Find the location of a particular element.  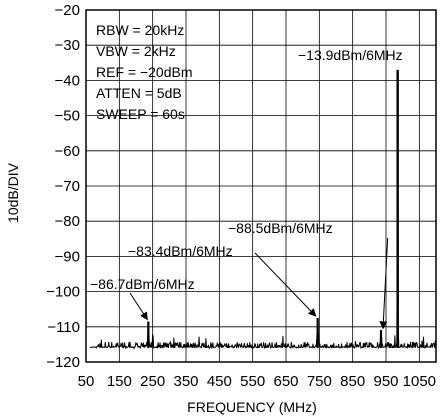

x-tick-label: 950 is located at coordinates (385, 381).